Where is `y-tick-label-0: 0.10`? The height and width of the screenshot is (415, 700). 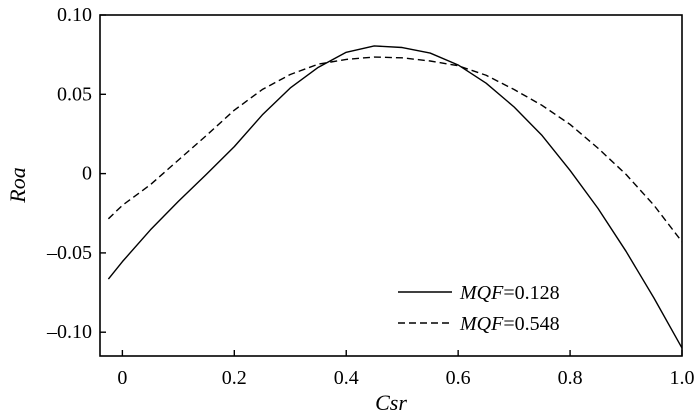
y-tick-label-0: 0.10 is located at coordinates (74, 15).